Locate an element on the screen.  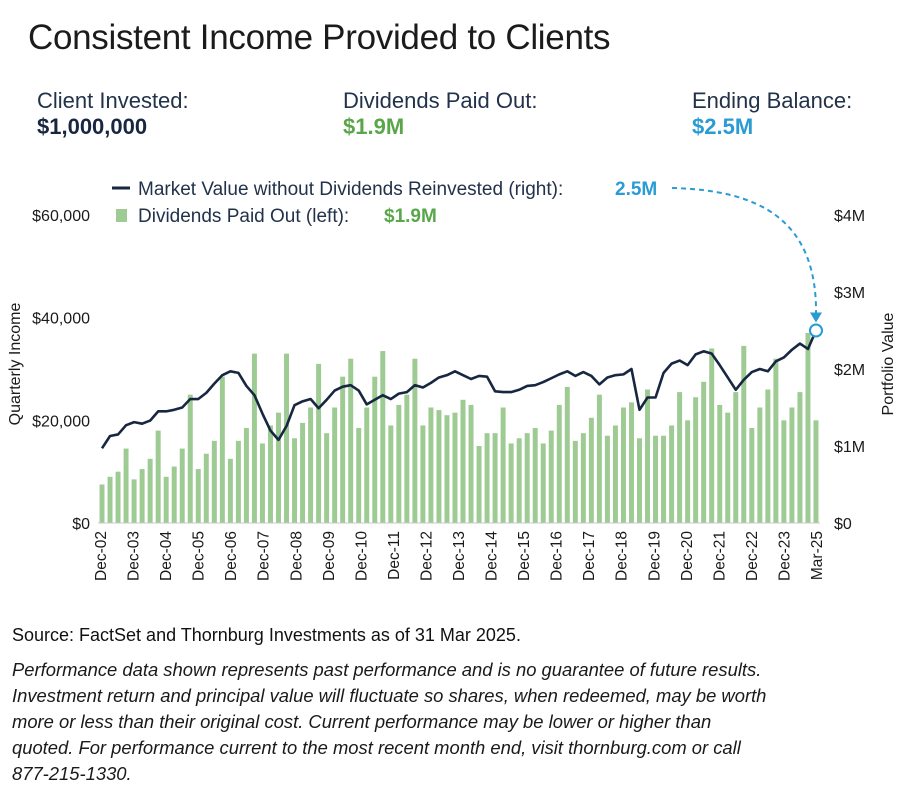
y-left-tick-label: $40,000 is located at coordinates (61, 319).